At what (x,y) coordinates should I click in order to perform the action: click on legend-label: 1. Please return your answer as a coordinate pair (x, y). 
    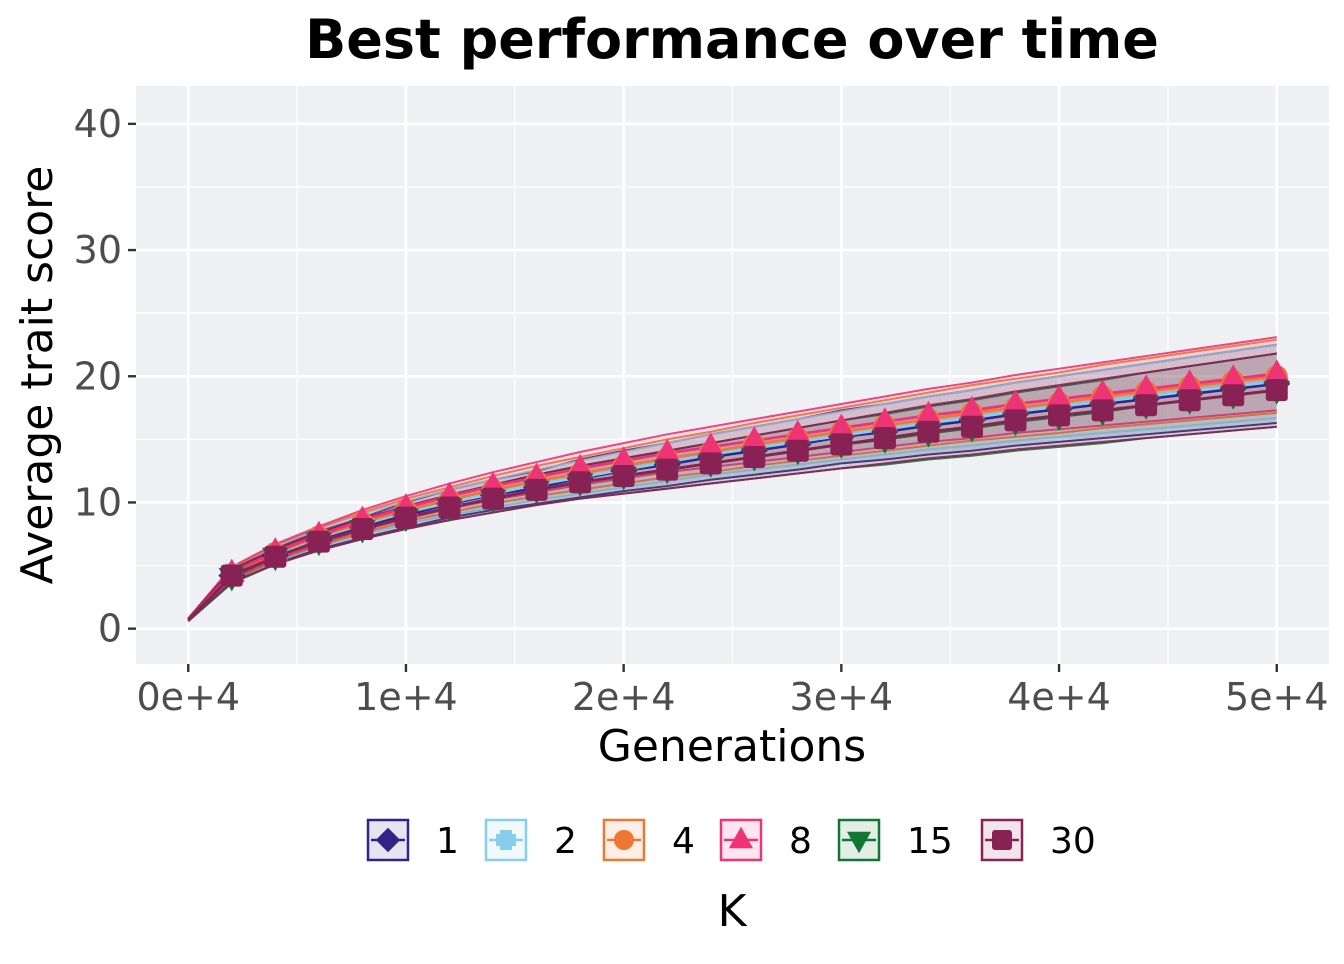
    Looking at the image, I should click on (447, 841).